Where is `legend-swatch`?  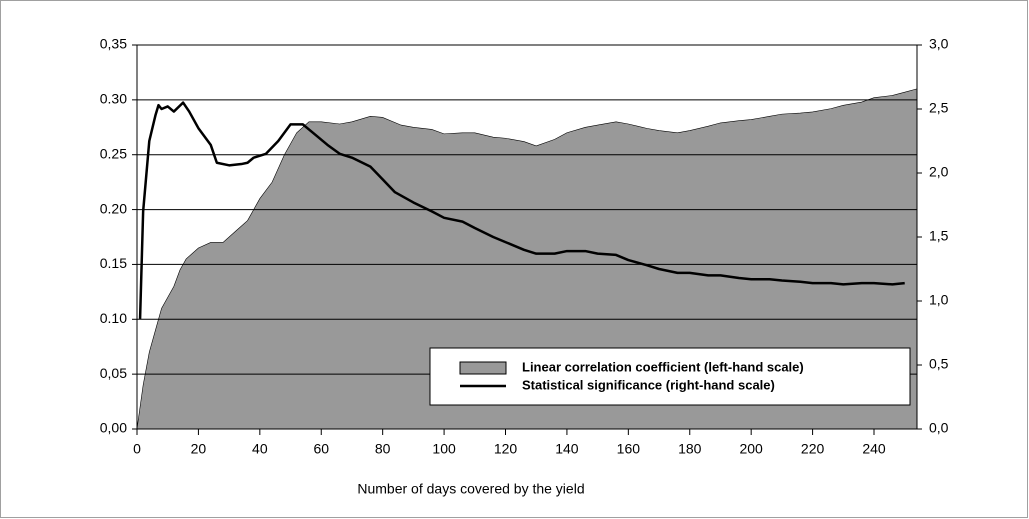
legend-swatch is located at coordinates (483, 368).